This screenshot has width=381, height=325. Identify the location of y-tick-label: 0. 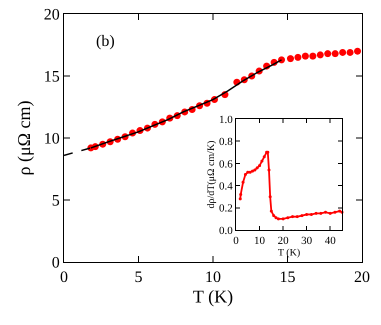
(56, 263).